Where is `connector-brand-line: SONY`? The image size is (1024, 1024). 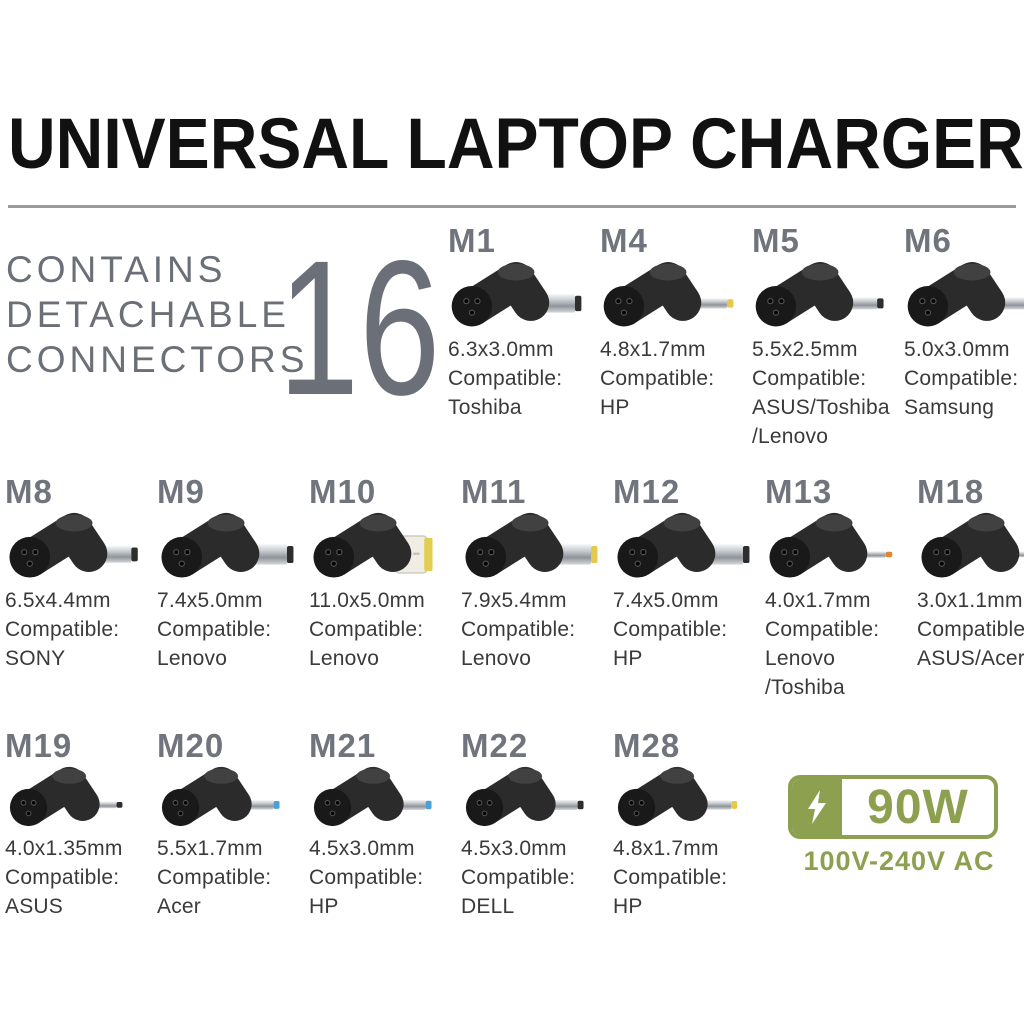
connector-brand-line: SONY is located at coordinates (35, 658).